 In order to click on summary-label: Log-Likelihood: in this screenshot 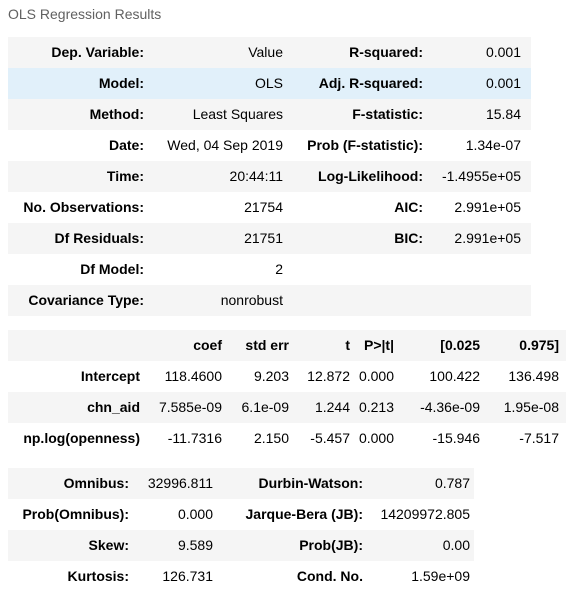, I will do `click(370, 176)`.